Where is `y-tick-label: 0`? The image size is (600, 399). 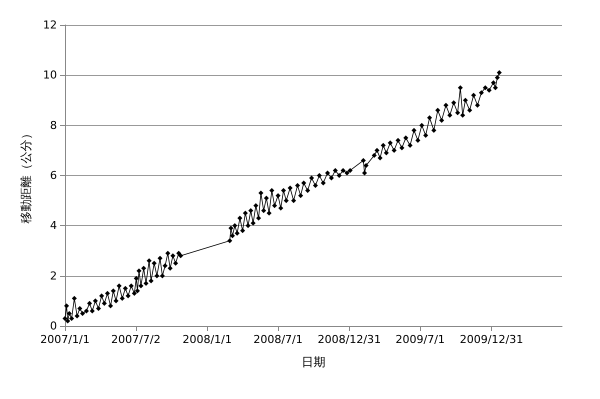
y-tick-label: 0 is located at coordinates (53, 326).